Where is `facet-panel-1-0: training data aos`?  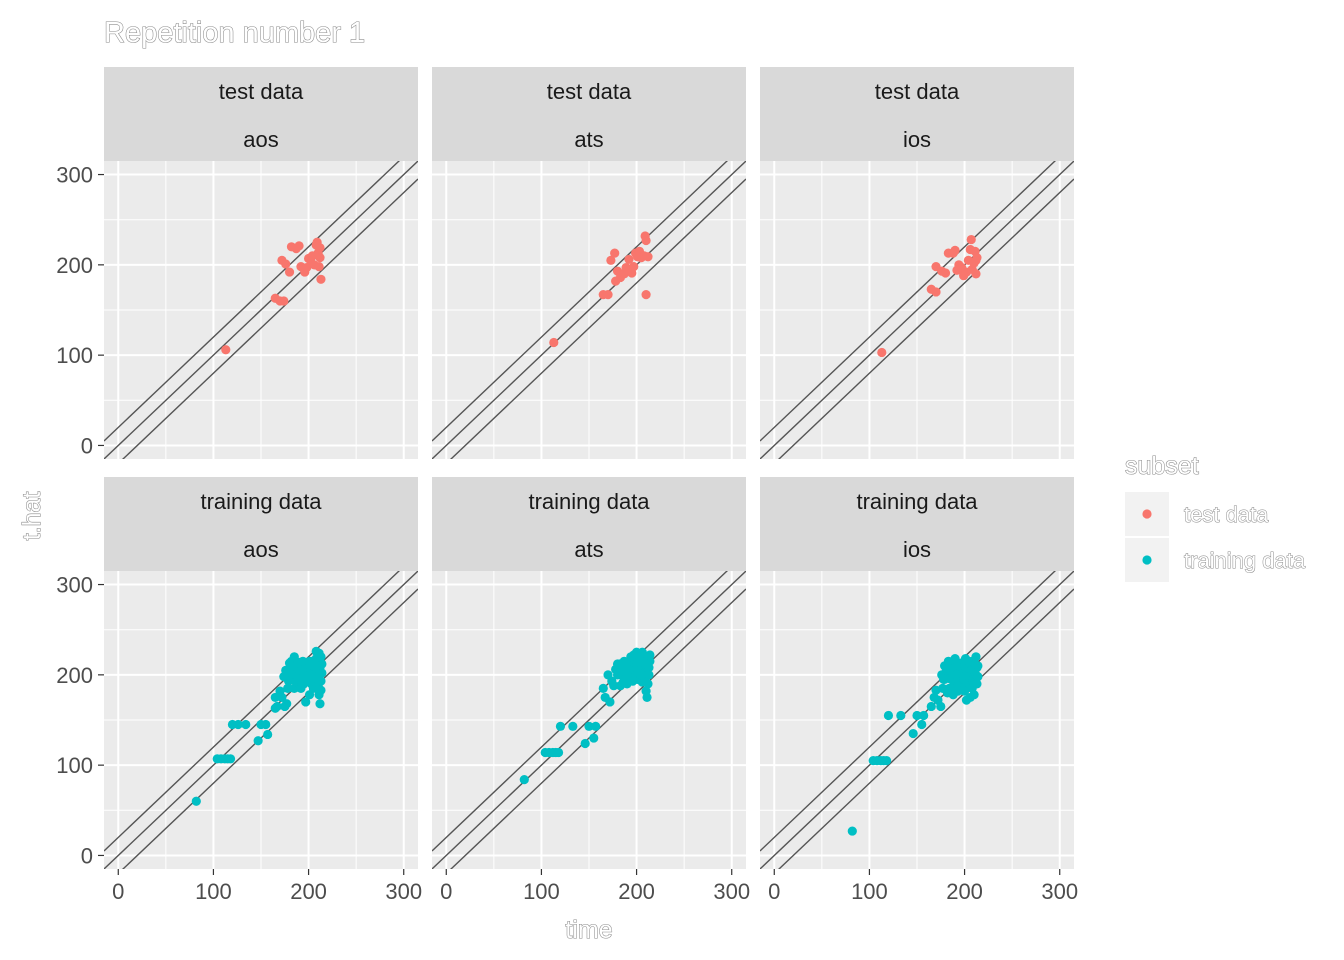 facet-panel-1-0: training data aos is located at coordinates (261, 673).